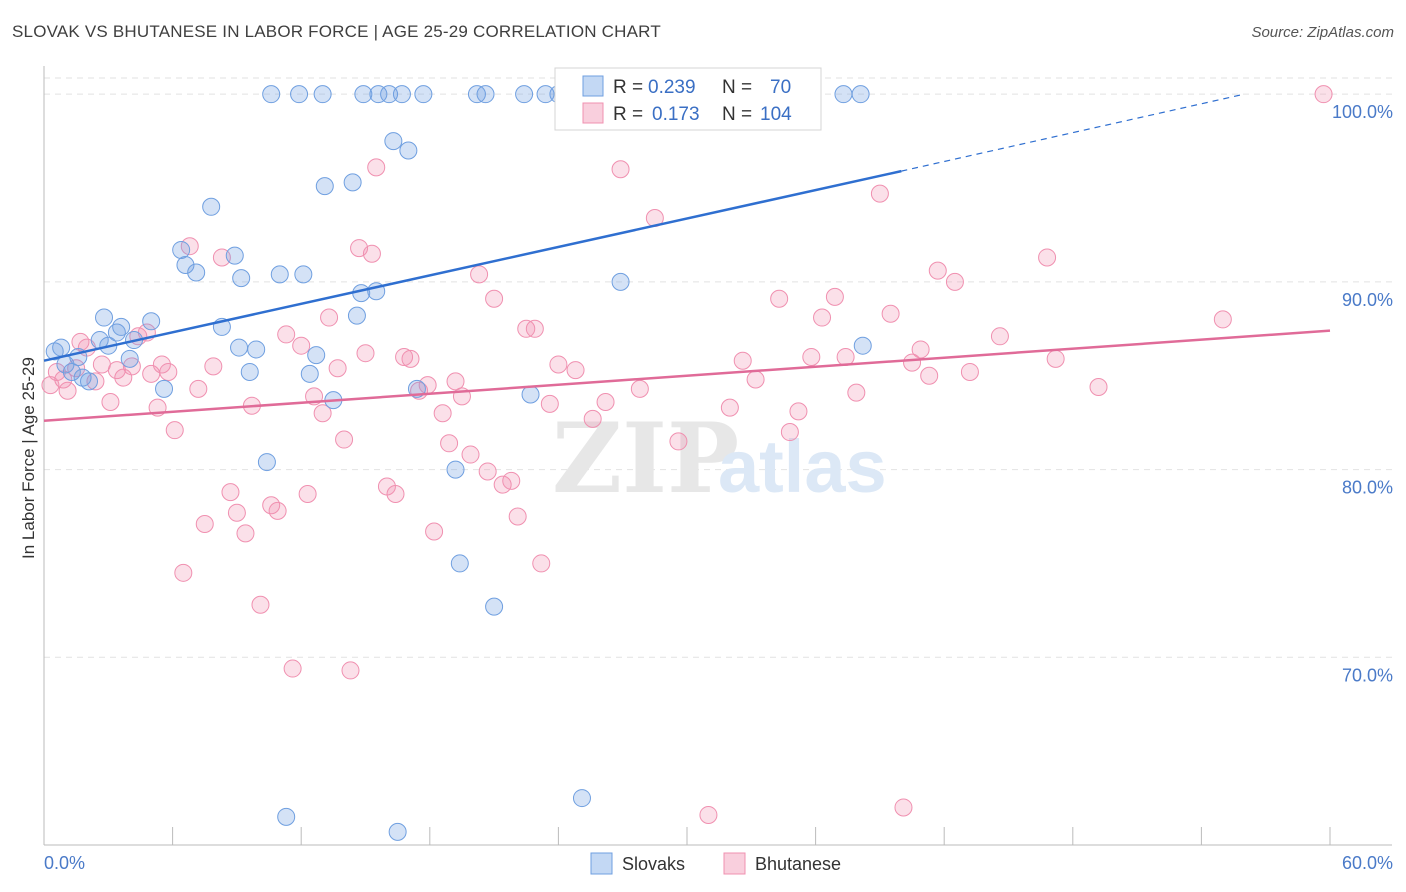 The image size is (1406, 892). What do you see at coordinates (593, 113) in the screenshot?
I see `legend-swatch-bhutanese` at bounding box center [593, 113].